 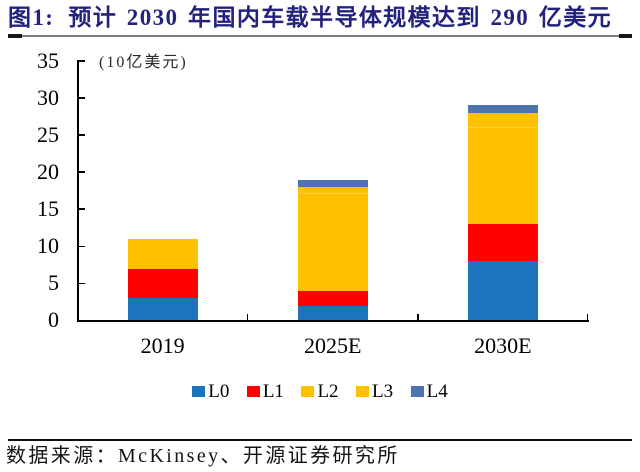 What do you see at coordinates (383, 391) in the screenshot?
I see `legend-label-L3: L3` at bounding box center [383, 391].